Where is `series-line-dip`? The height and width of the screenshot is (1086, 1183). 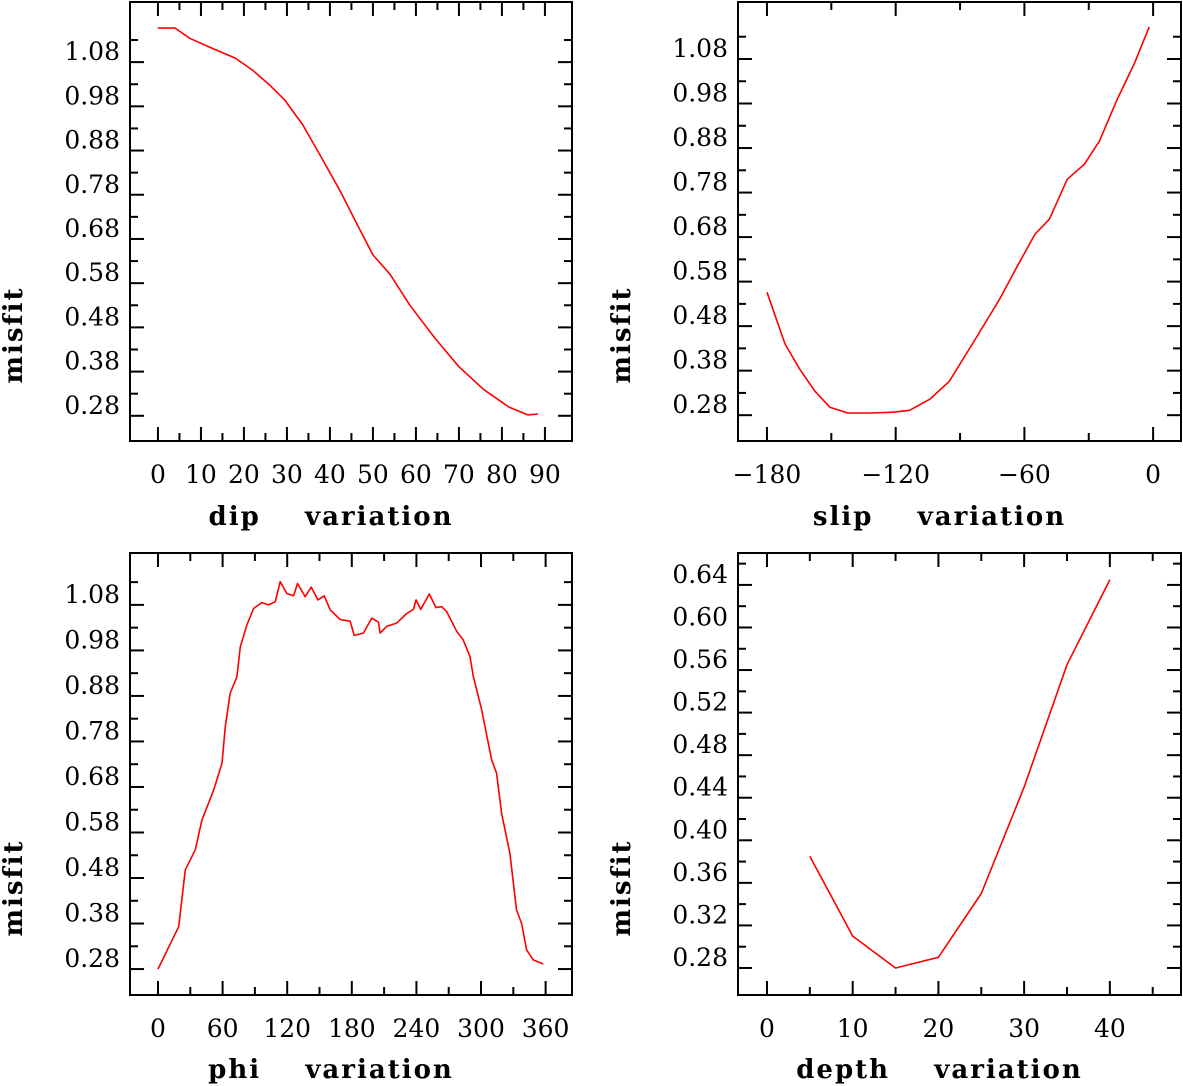
series-line-dip is located at coordinates (348, 221).